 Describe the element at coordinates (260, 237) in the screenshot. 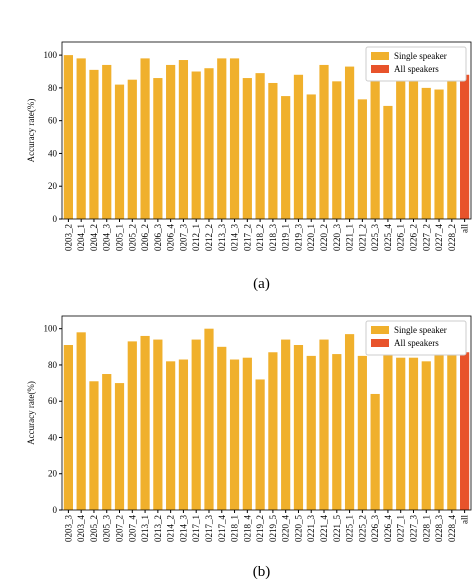

I see `x-tick-label: 0218_2` at that location.